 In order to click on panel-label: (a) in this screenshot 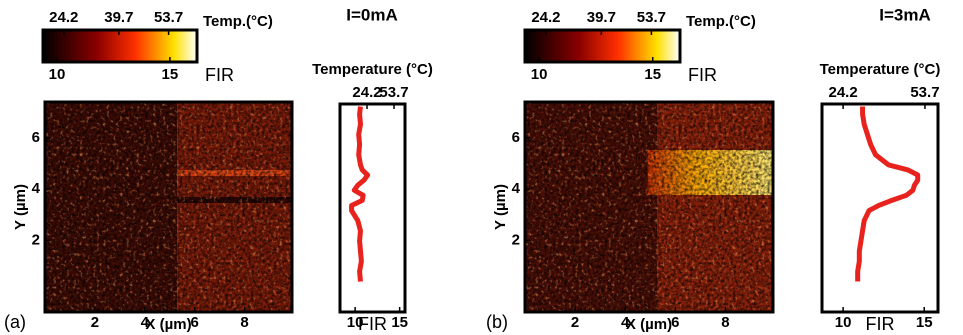, I will do `click(15, 322)`.